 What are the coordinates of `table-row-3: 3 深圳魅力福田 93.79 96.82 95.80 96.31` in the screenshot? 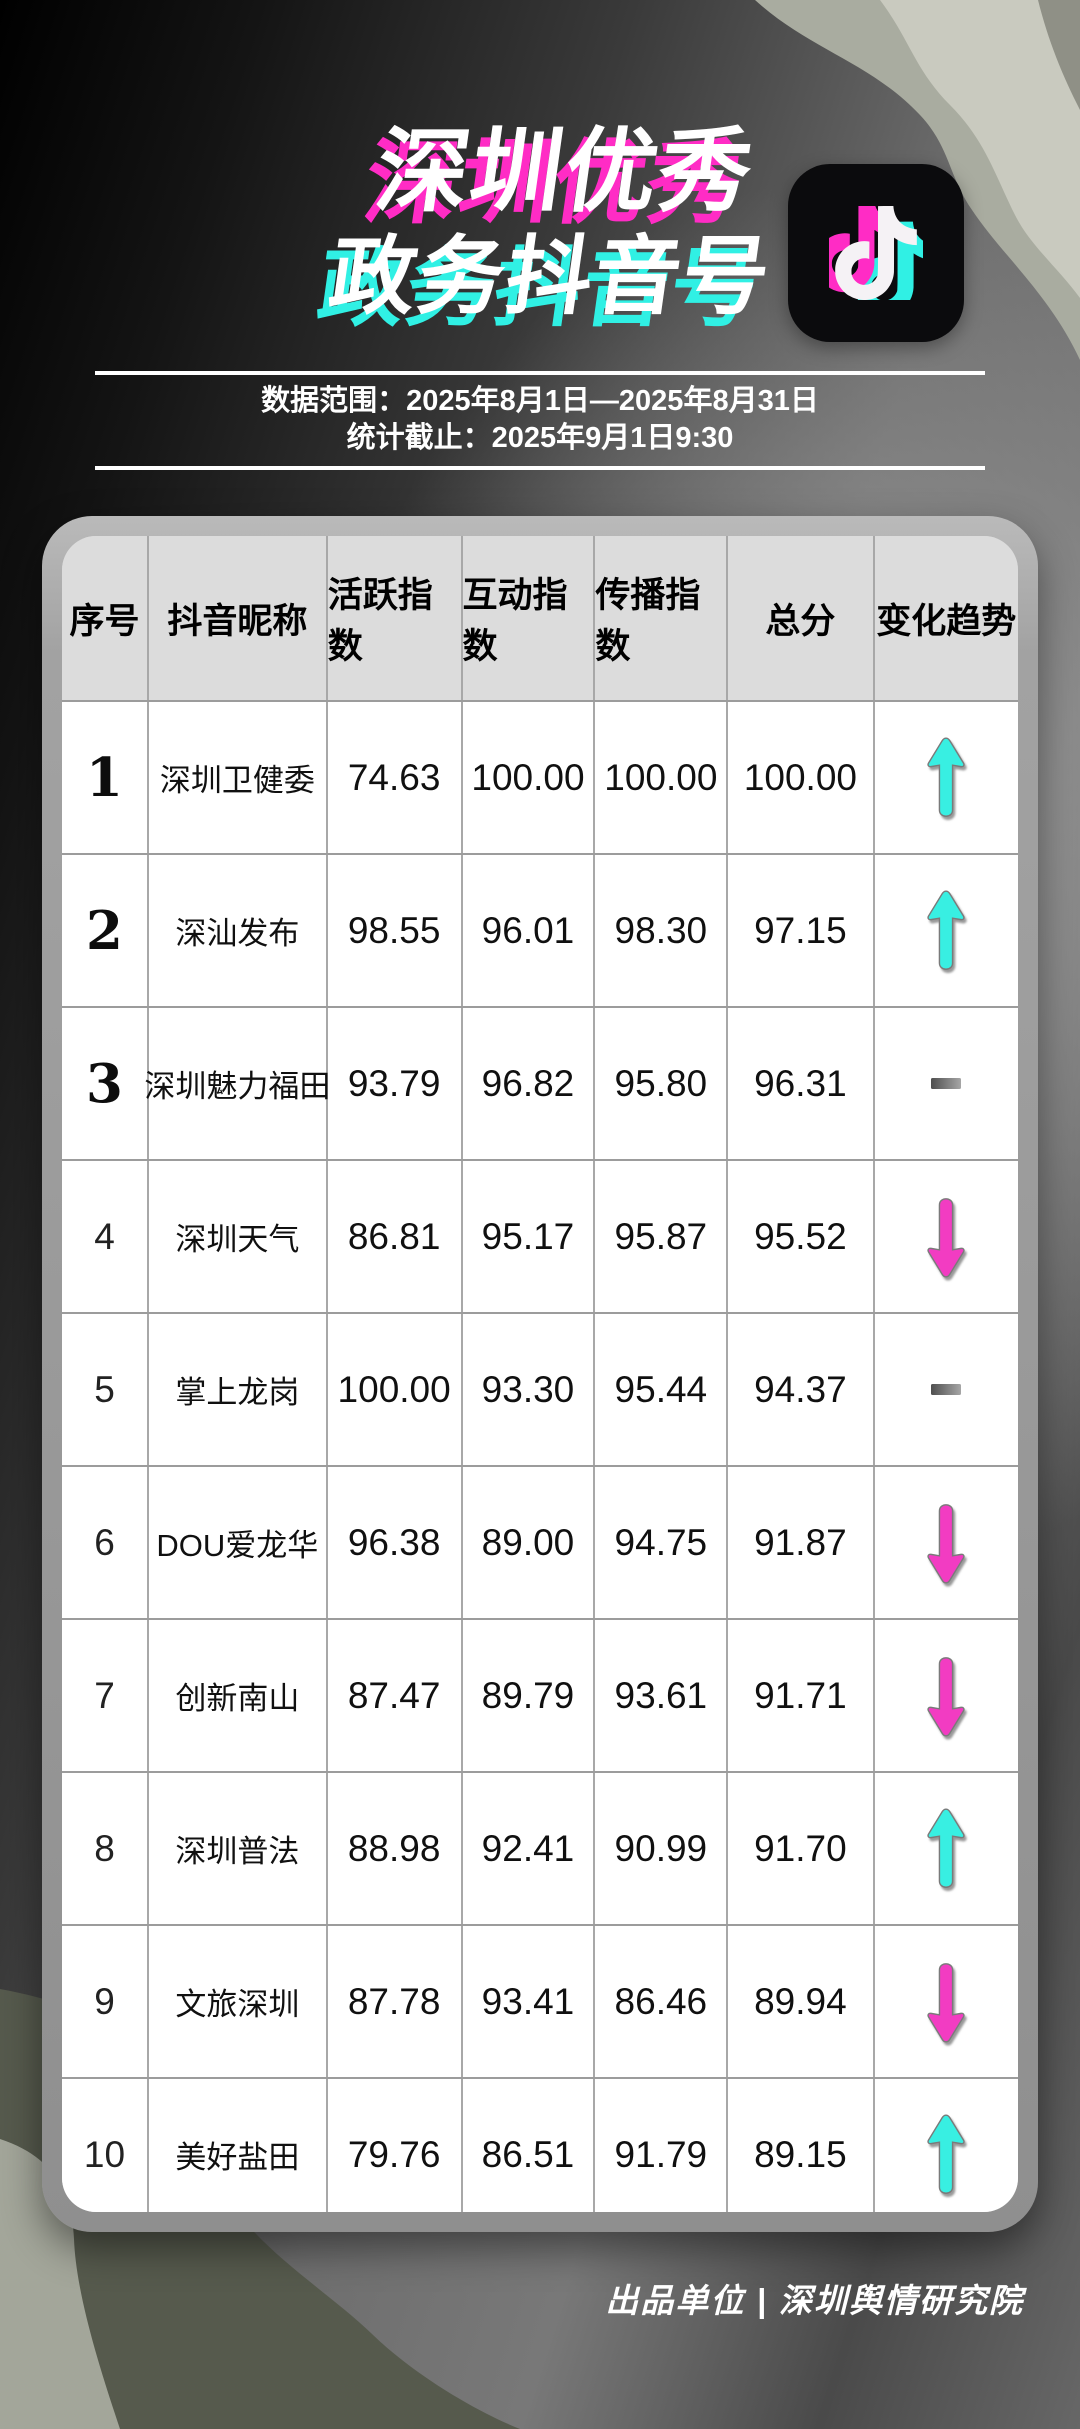 It's located at (540, 1082).